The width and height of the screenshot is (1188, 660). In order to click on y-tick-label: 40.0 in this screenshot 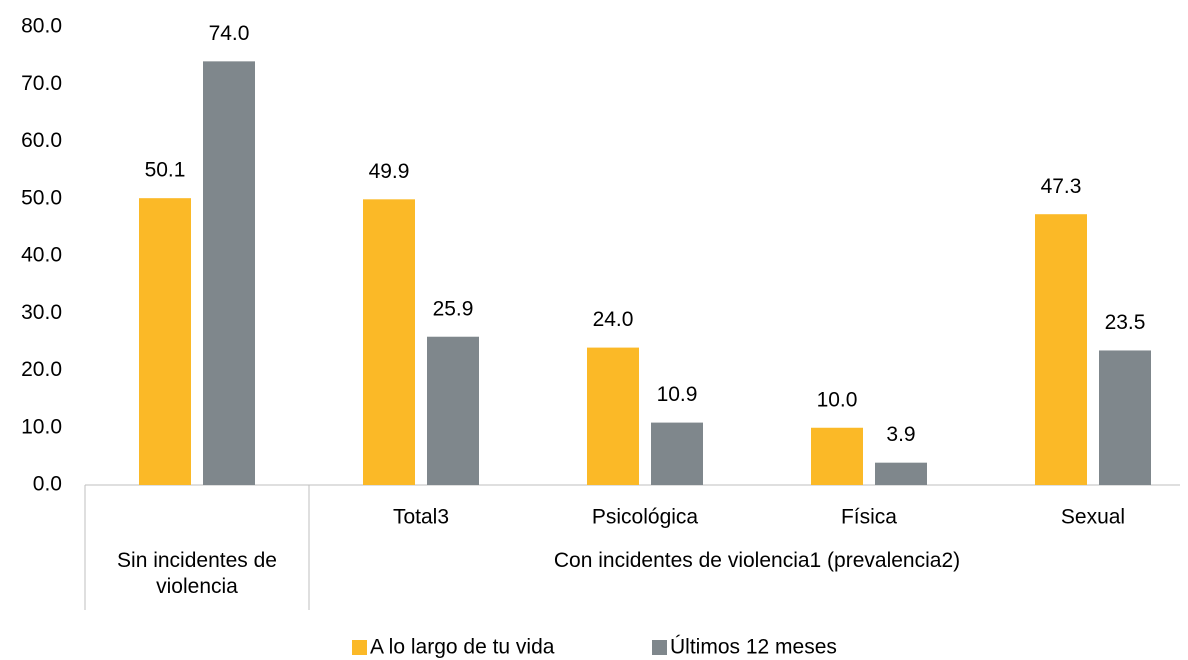, I will do `click(41, 255)`.